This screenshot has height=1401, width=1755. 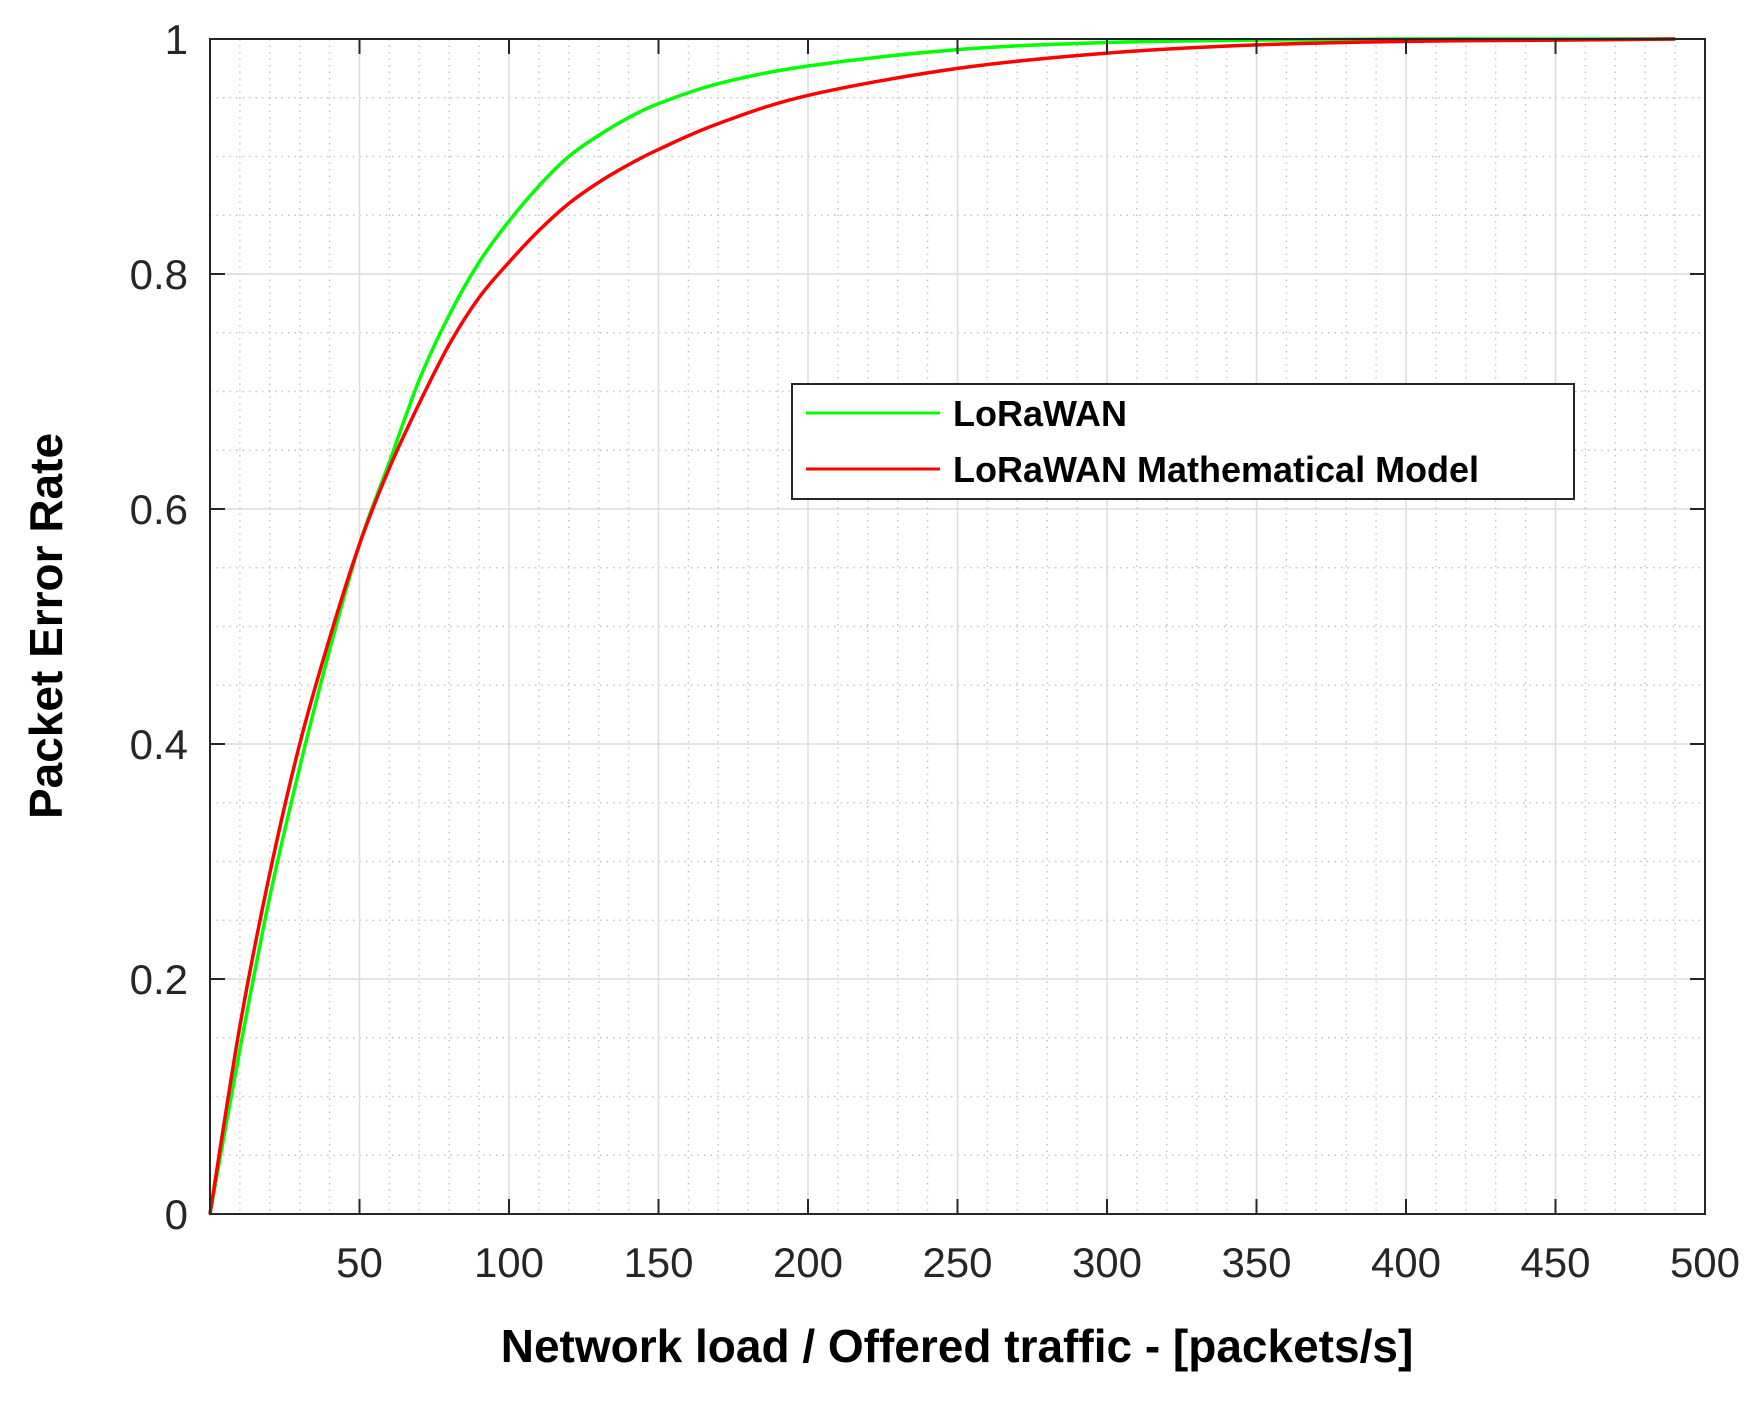 I want to click on x-tick-label: 350, so click(x=1256, y=1262).